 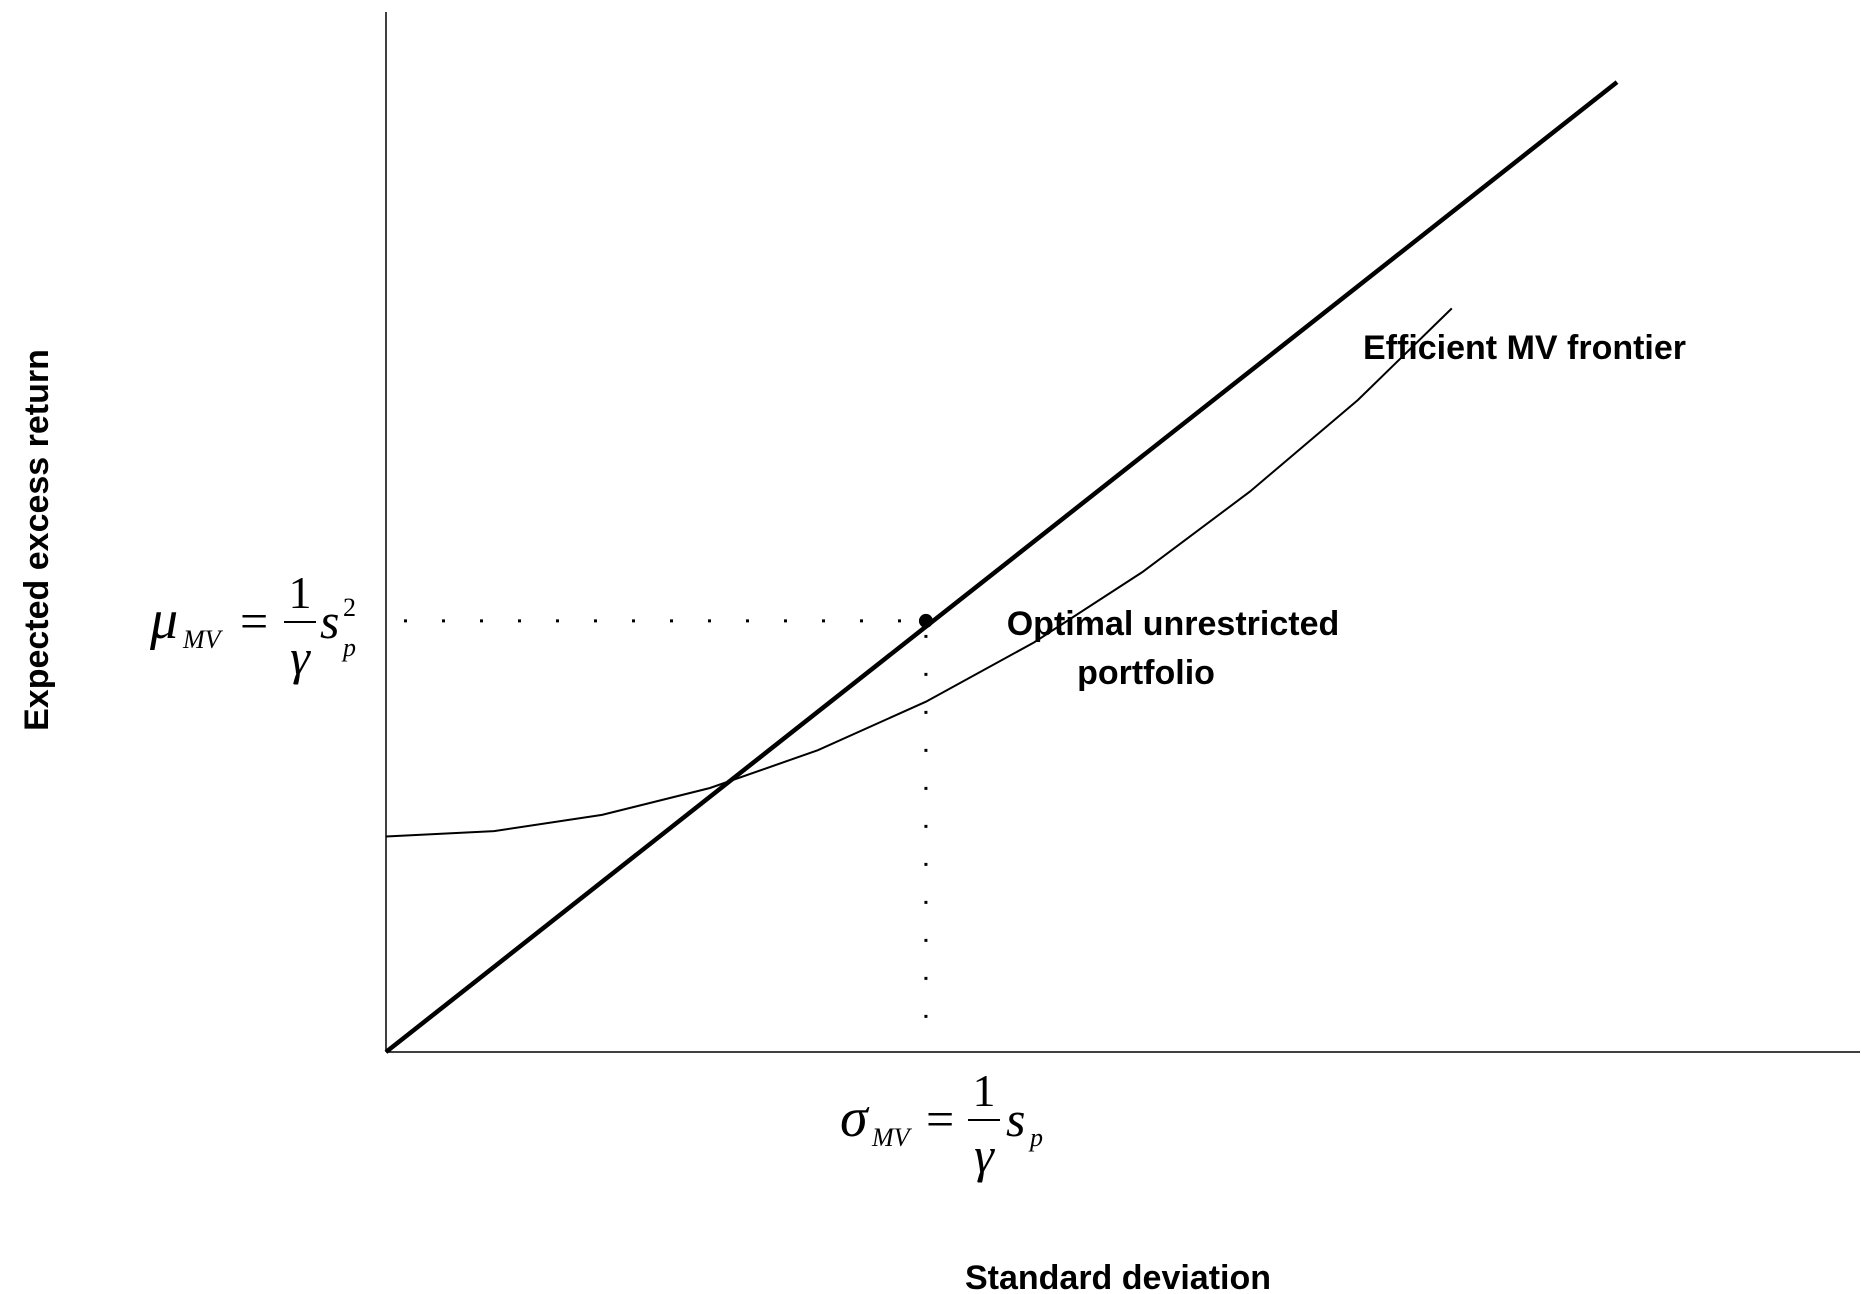 What do you see at coordinates (1118, 1276) in the screenshot?
I see `x-axis-label: Standard deviation` at bounding box center [1118, 1276].